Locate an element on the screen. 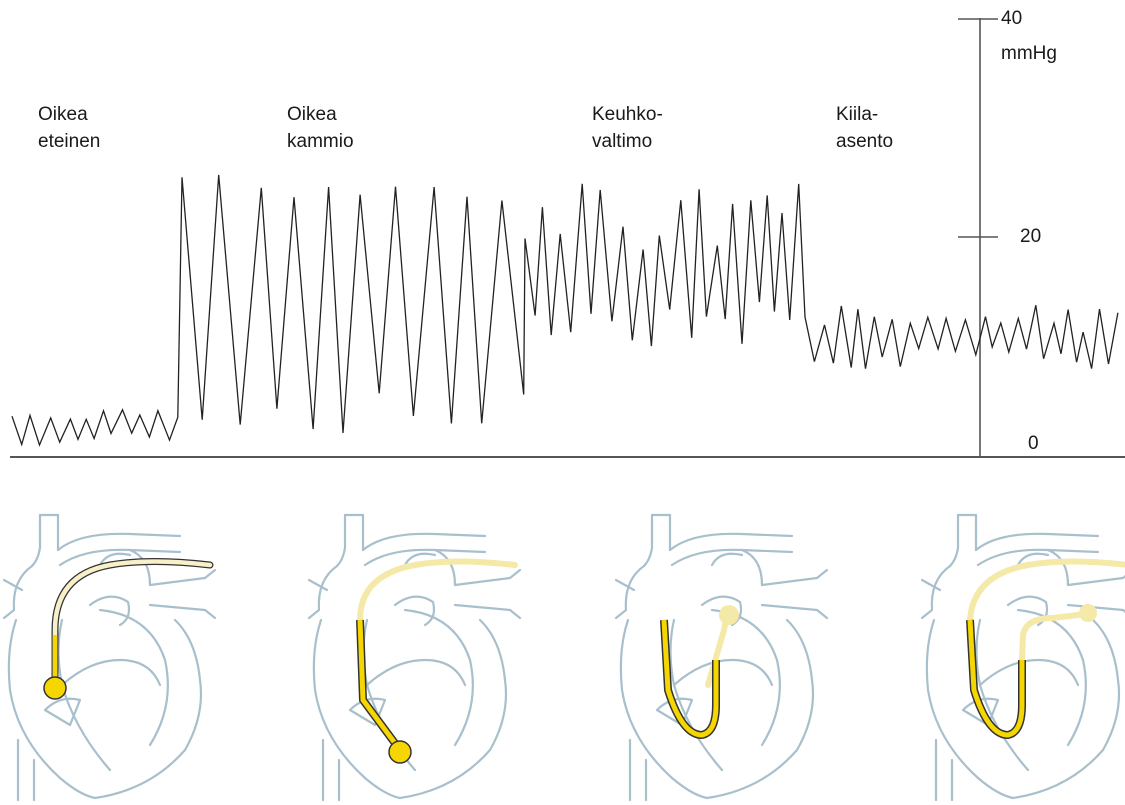  phase-label-pulmonary-artery: Keuhko- valtimo is located at coordinates (627, 128).